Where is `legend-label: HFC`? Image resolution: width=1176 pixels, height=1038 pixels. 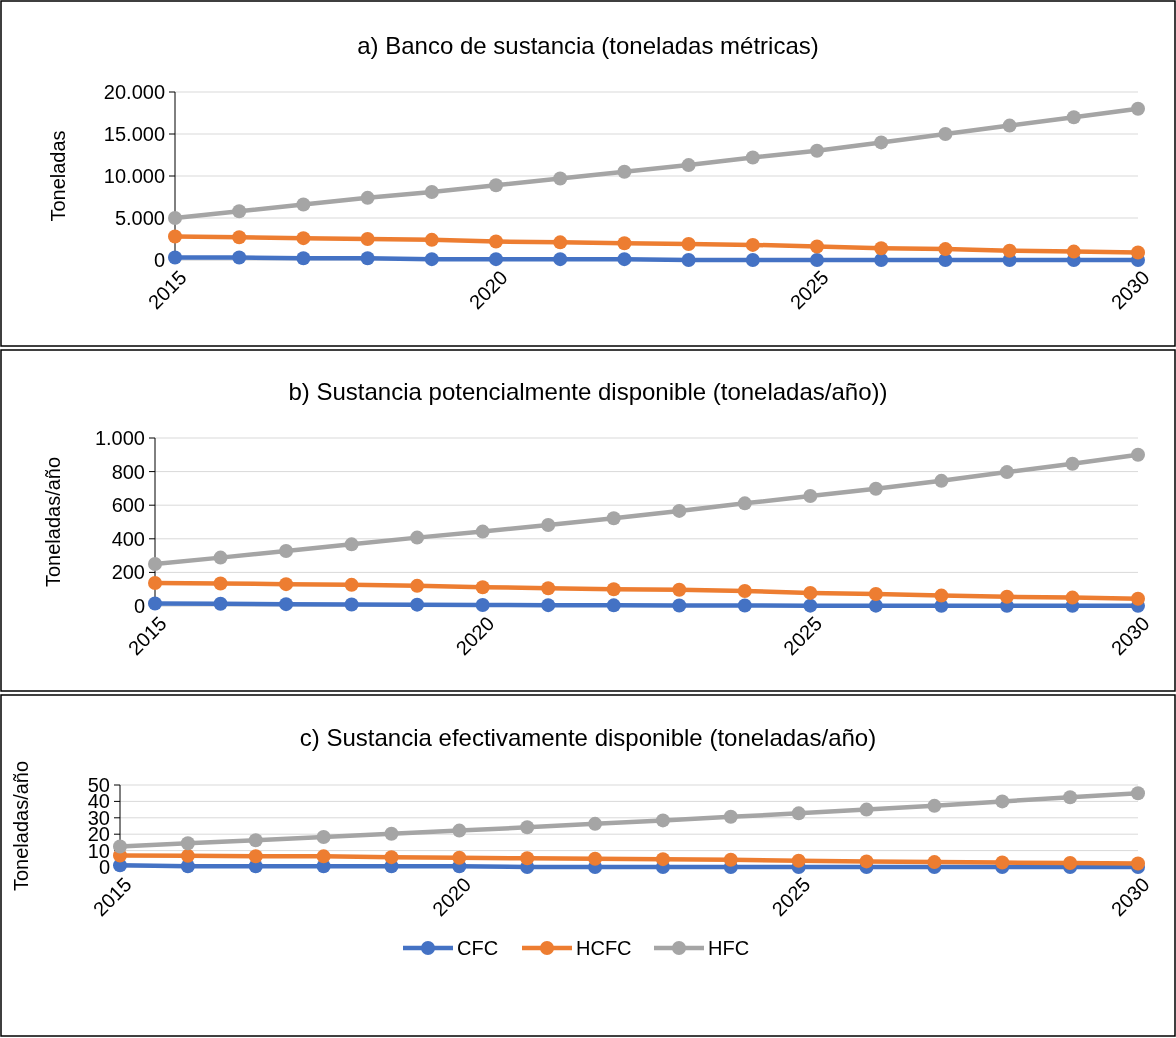
legend-label: HFC is located at coordinates (729, 948).